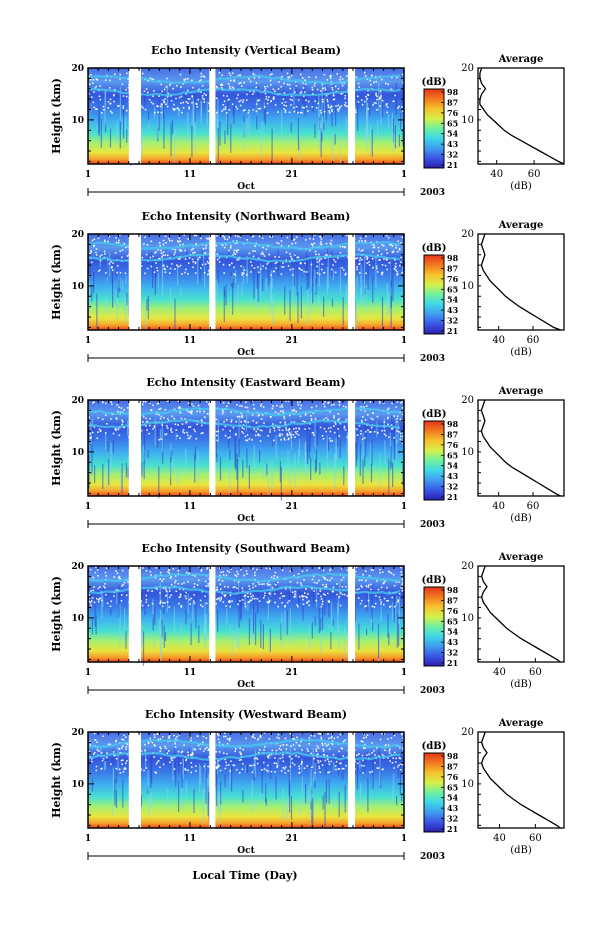 The height and width of the screenshot is (935, 616). I want to click on x-tick-label: 1, so click(88, 507).